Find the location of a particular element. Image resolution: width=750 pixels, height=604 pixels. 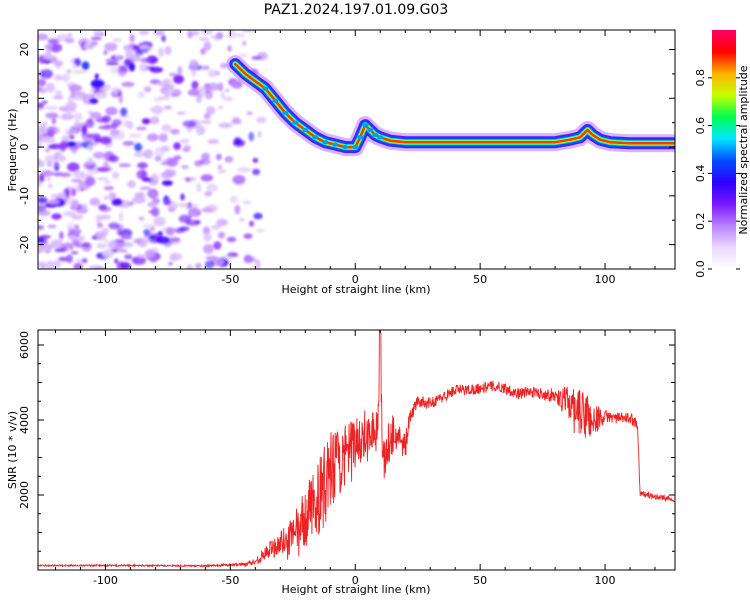

snr-x-tick-label: -50 is located at coordinates (230, 580).